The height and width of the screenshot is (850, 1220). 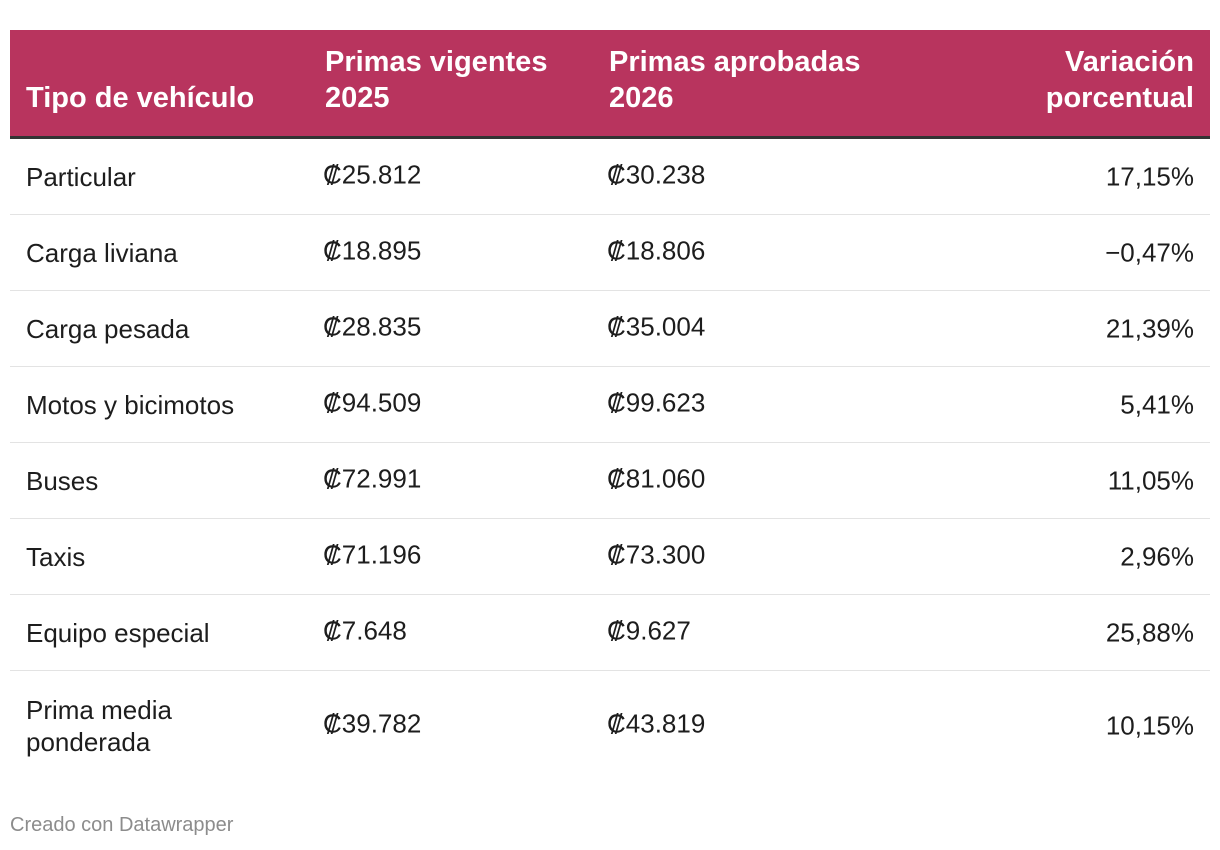 I want to click on cell-tipo: Carga liviana, so click(x=102, y=252).